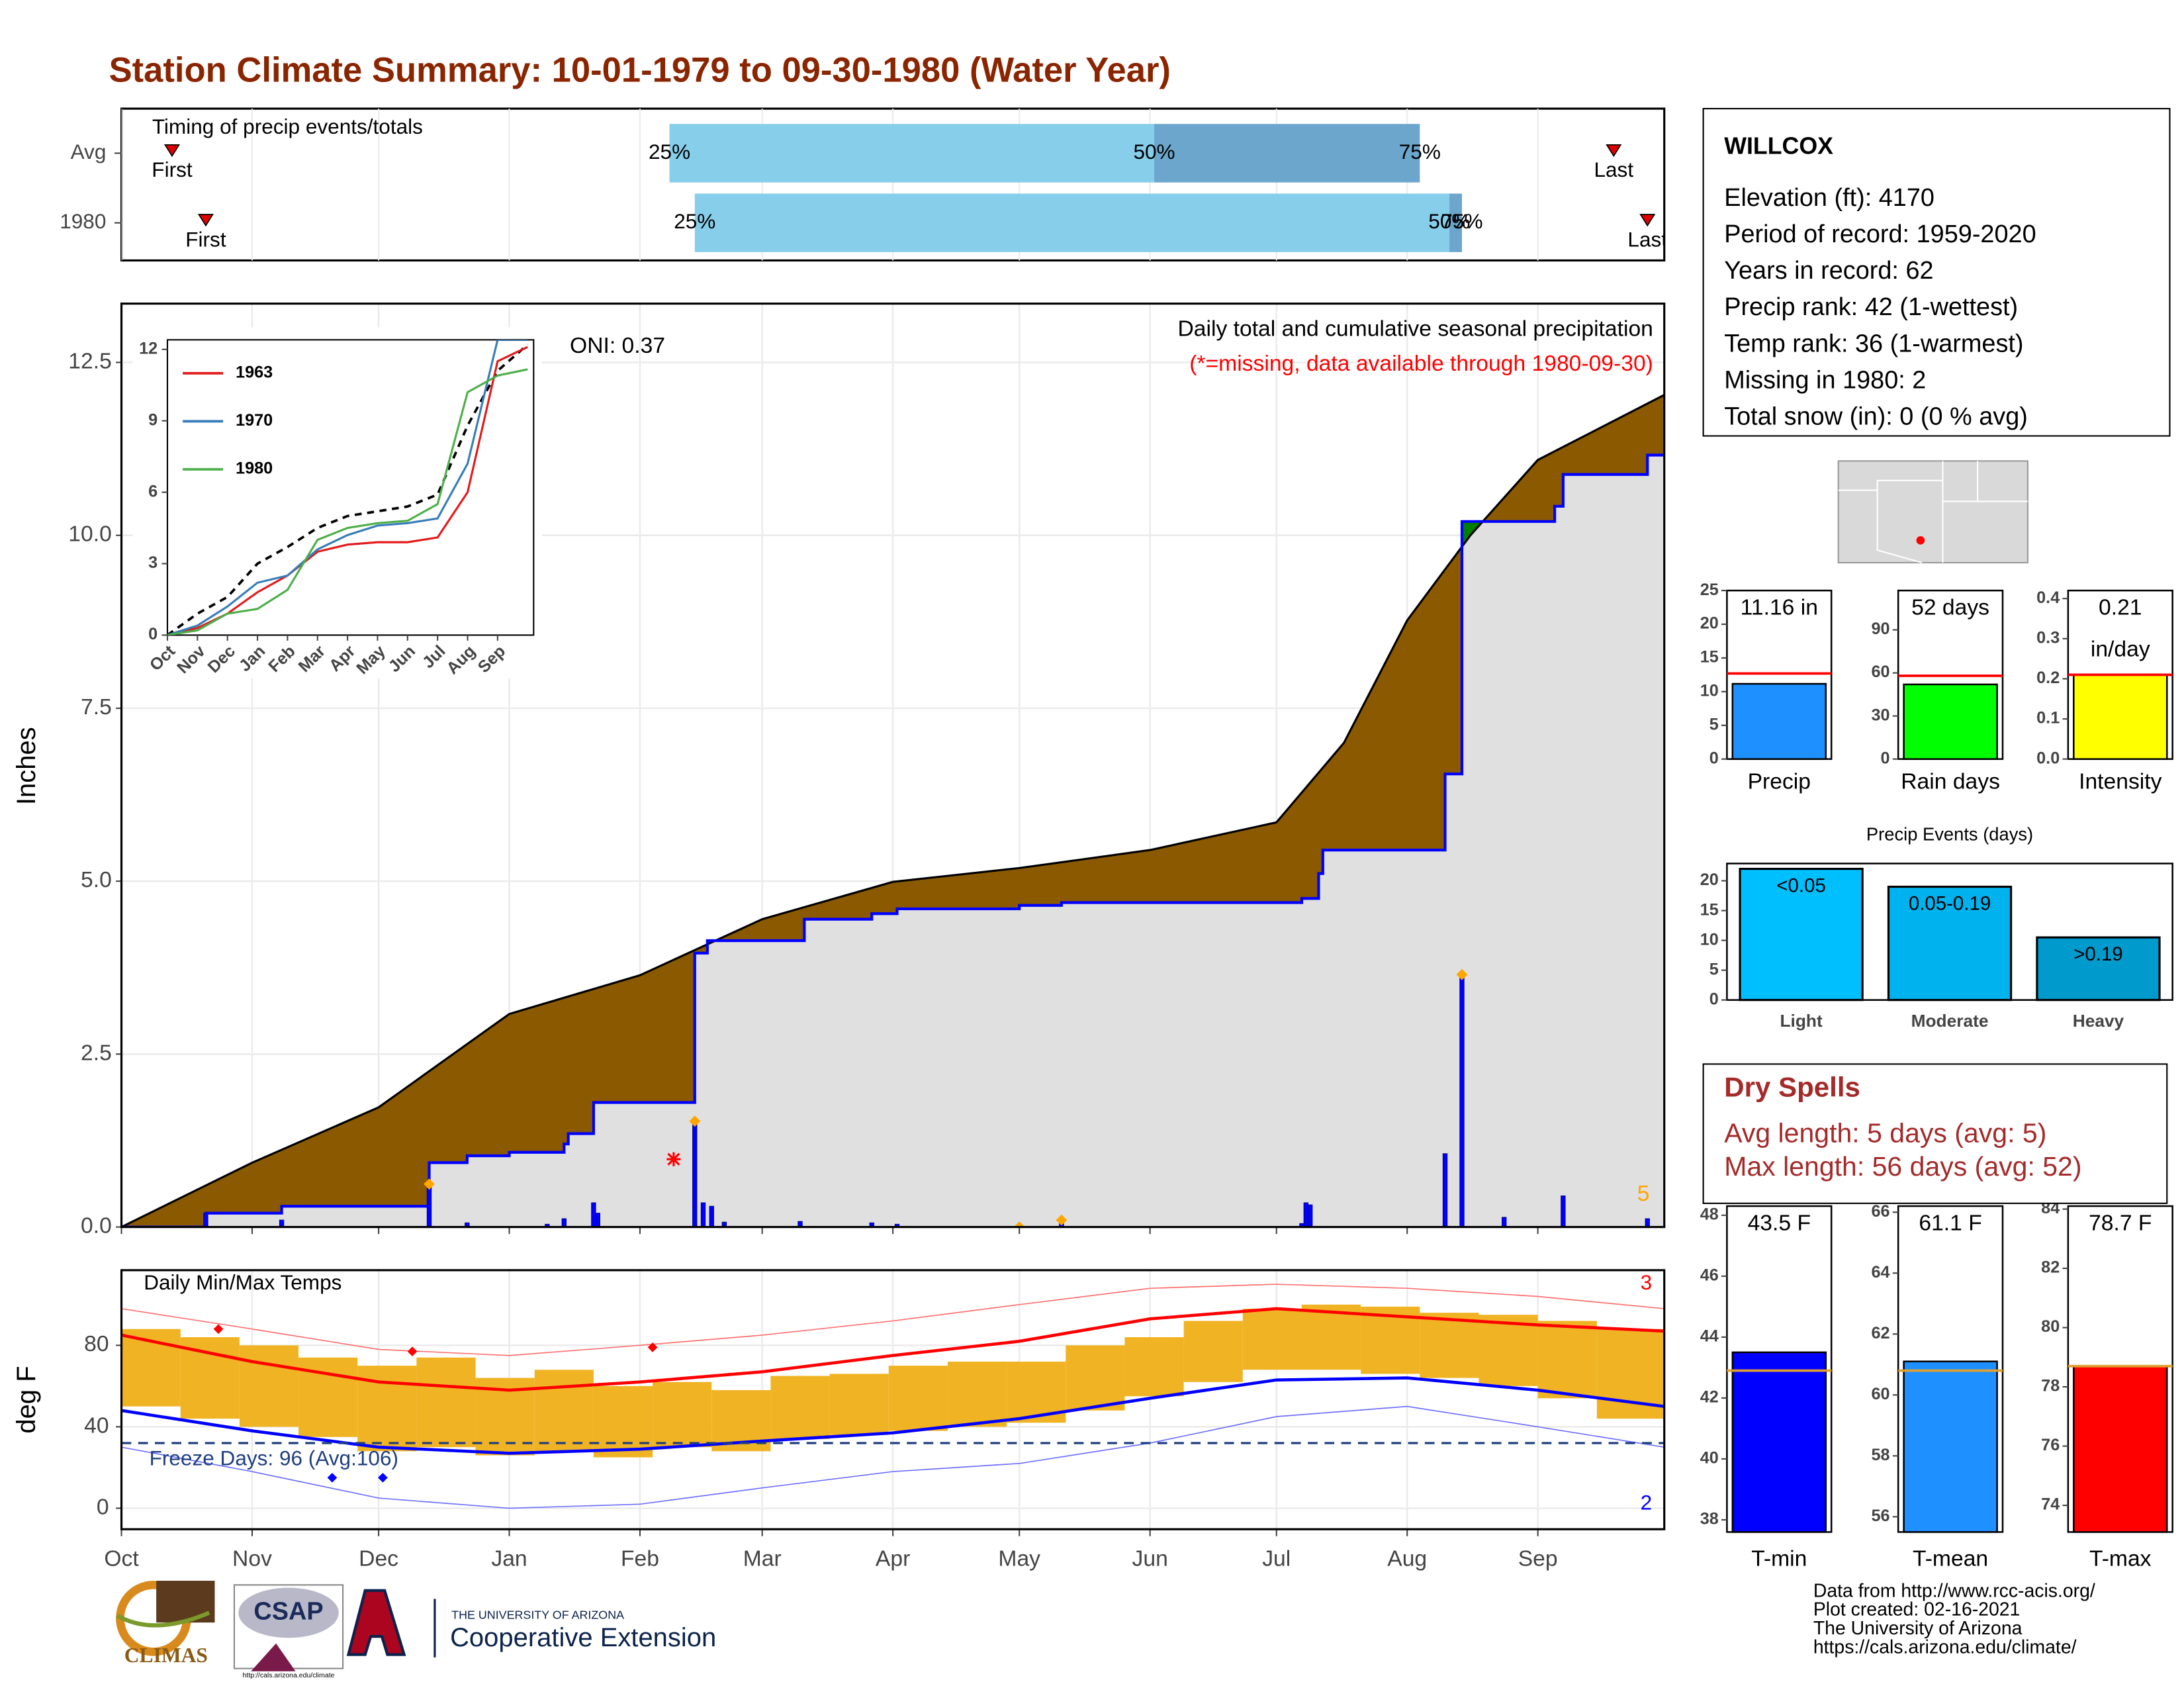  What do you see at coordinates (1951, 1558) in the screenshot?
I see `mini-name: T-mean` at bounding box center [1951, 1558].